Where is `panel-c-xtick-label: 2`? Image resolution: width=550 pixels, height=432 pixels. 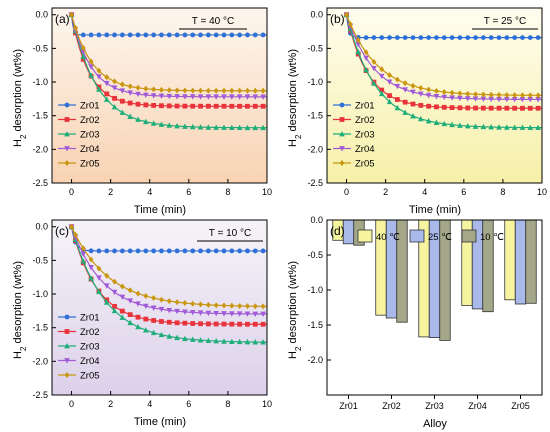
panel-c-xtick-label: 2 is located at coordinates (110, 404).